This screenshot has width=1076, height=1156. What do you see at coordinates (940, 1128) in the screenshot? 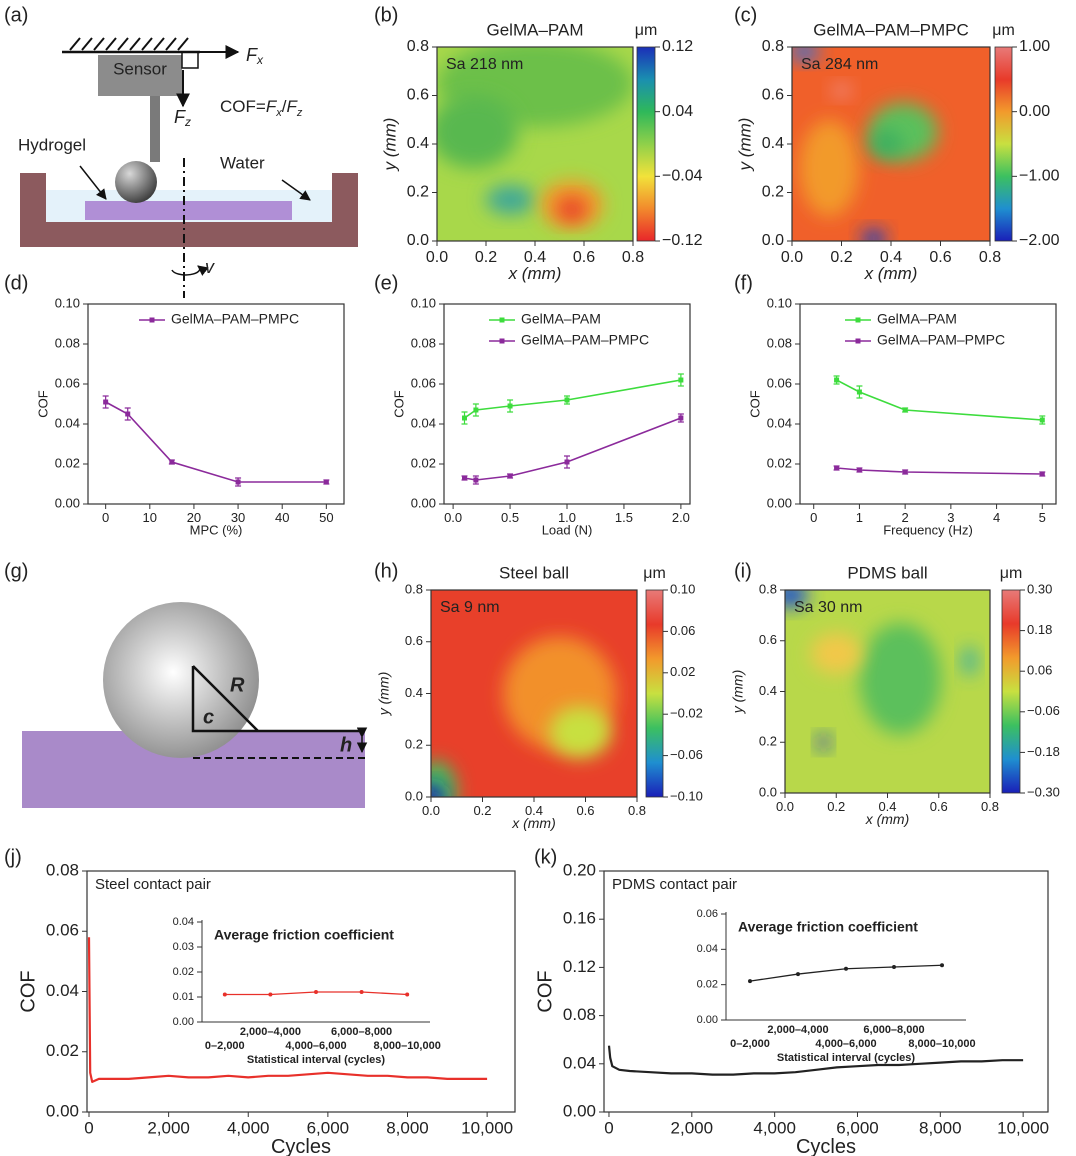
I see `x-tick-label: 8,000` at bounding box center [940, 1128].